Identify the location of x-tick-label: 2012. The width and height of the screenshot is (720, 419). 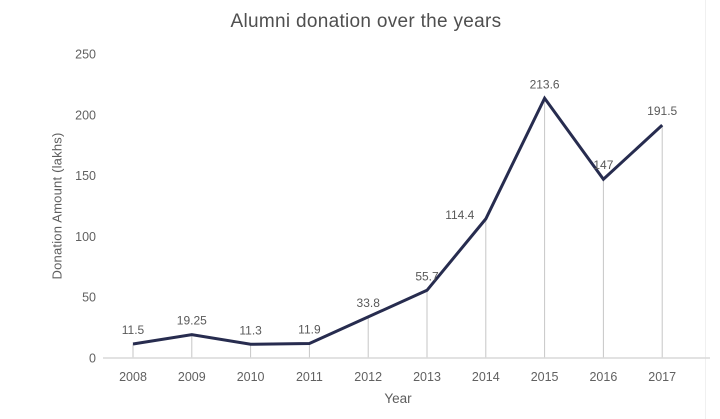
(368, 377).